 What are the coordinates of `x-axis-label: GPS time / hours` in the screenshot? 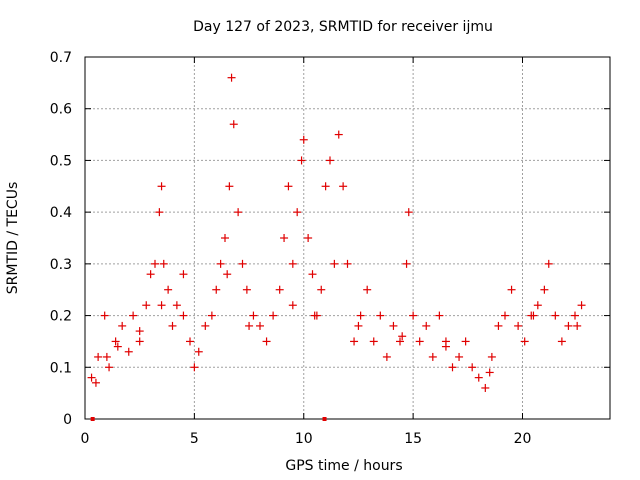 It's located at (343, 466).